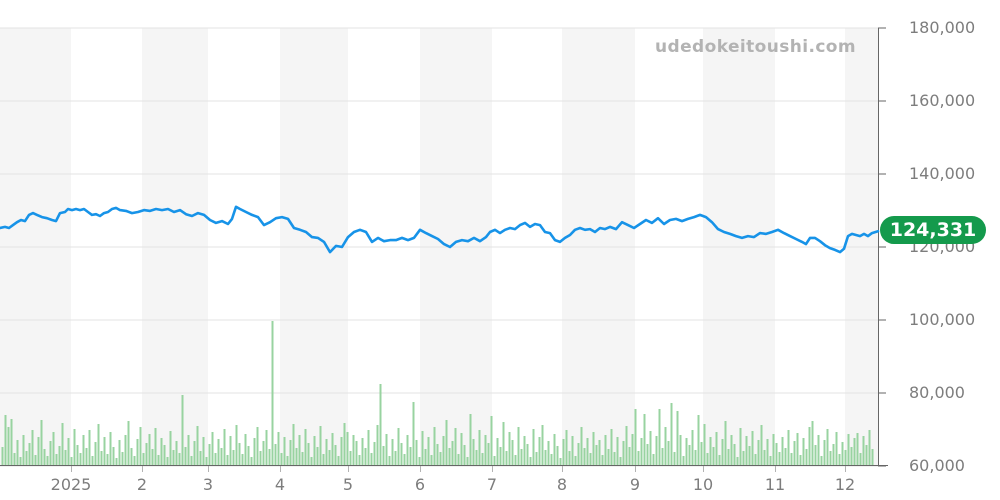  I want to click on watermark-text: udedokeitoushi.com, so click(755, 47).